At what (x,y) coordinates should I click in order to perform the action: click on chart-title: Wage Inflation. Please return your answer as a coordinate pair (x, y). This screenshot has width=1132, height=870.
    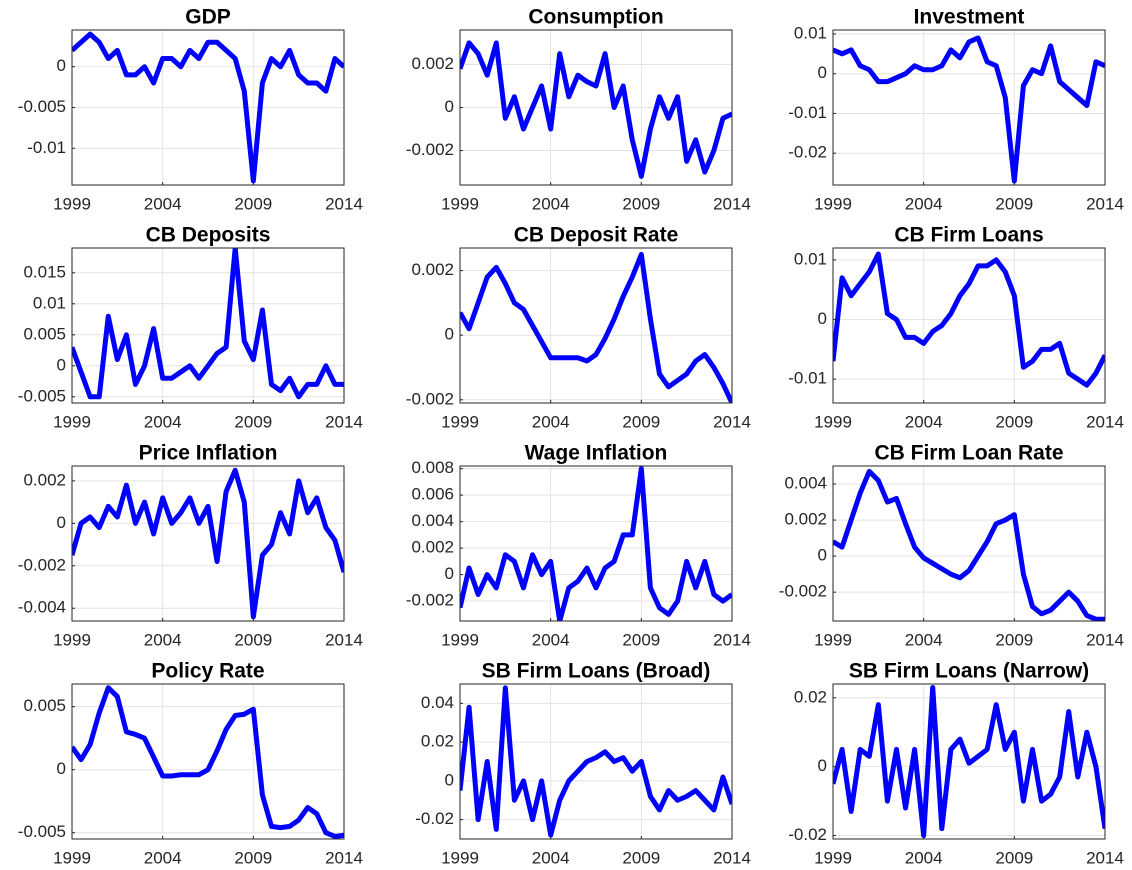
    Looking at the image, I should click on (596, 453).